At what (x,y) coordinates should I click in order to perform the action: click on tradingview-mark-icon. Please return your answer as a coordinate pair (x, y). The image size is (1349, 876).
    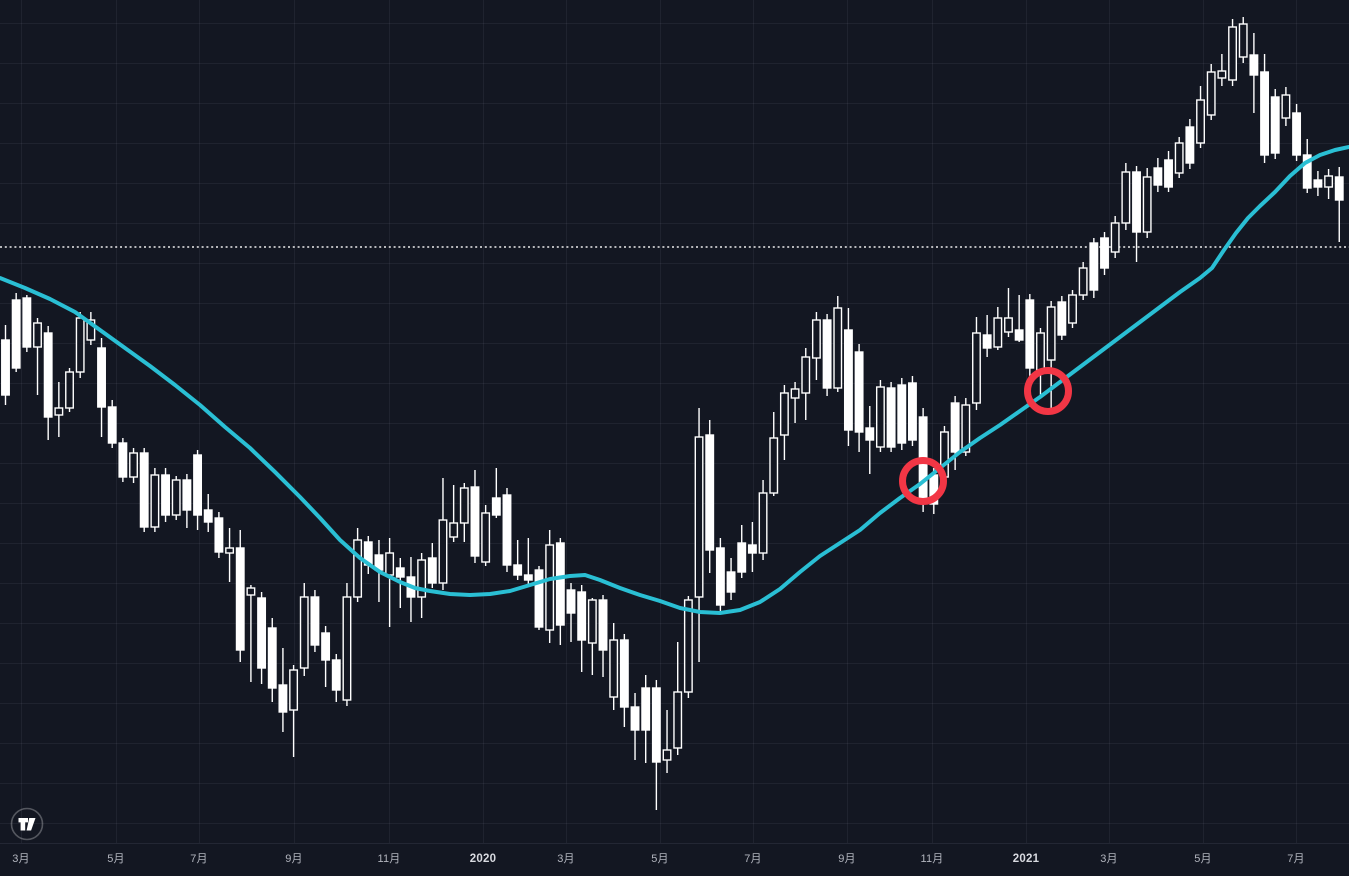
    Looking at the image, I should click on (27, 824).